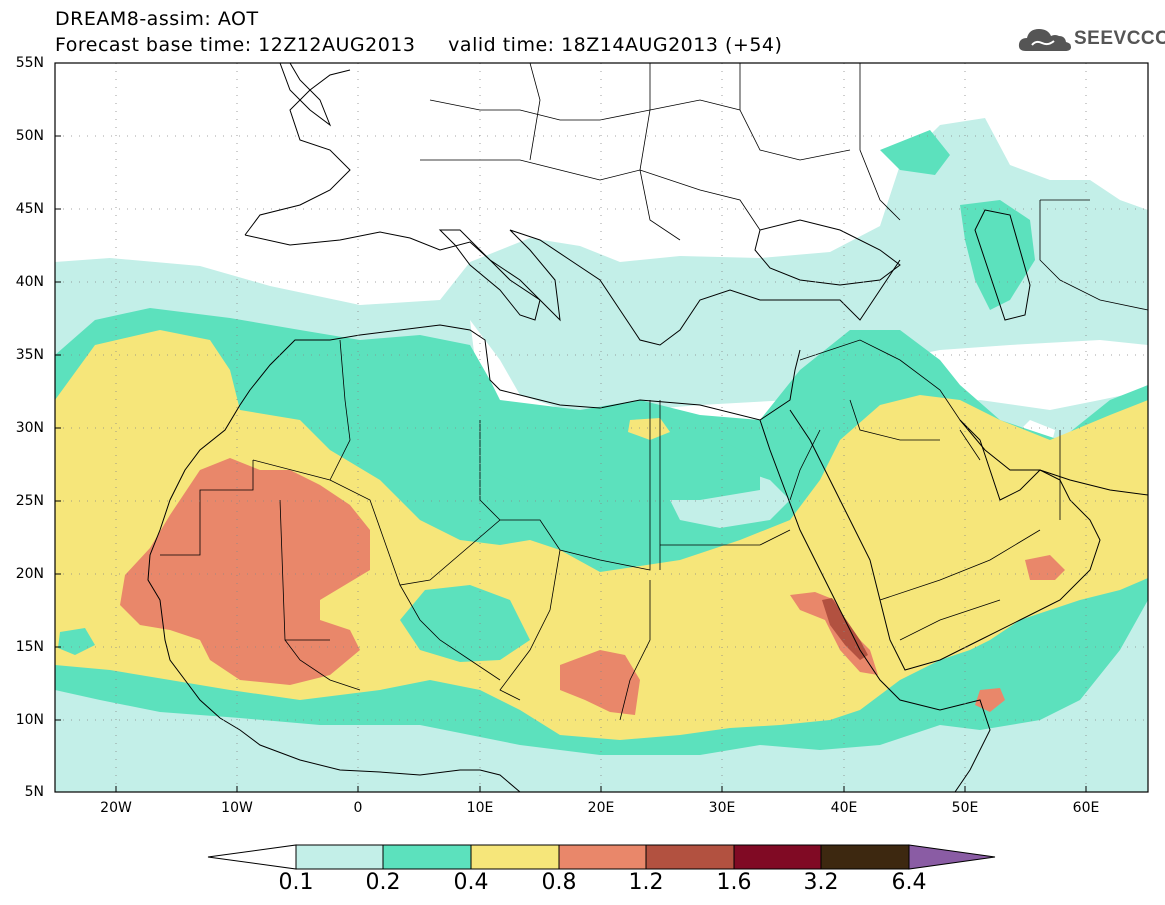  What do you see at coordinates (844, 808) in the screenshot?
I see `lon-label: 40E` at bounding box center [844, 808].